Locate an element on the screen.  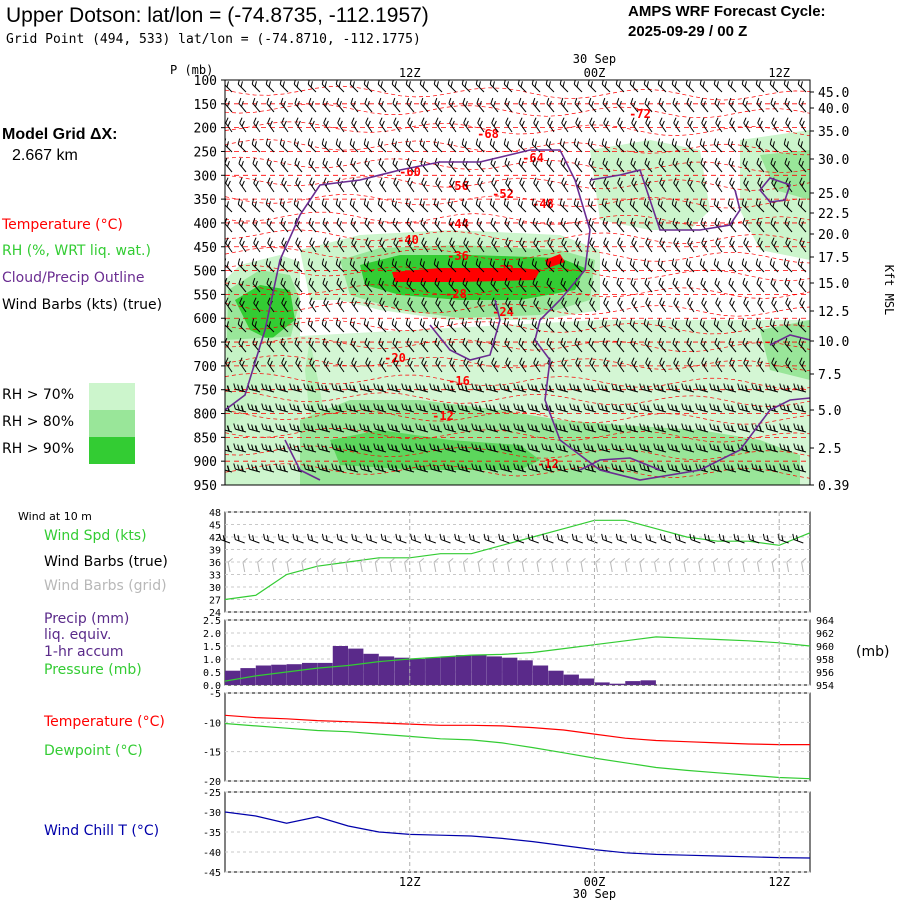
legend-precip-2: liq. equiv. is located at coordinates (78, 635).